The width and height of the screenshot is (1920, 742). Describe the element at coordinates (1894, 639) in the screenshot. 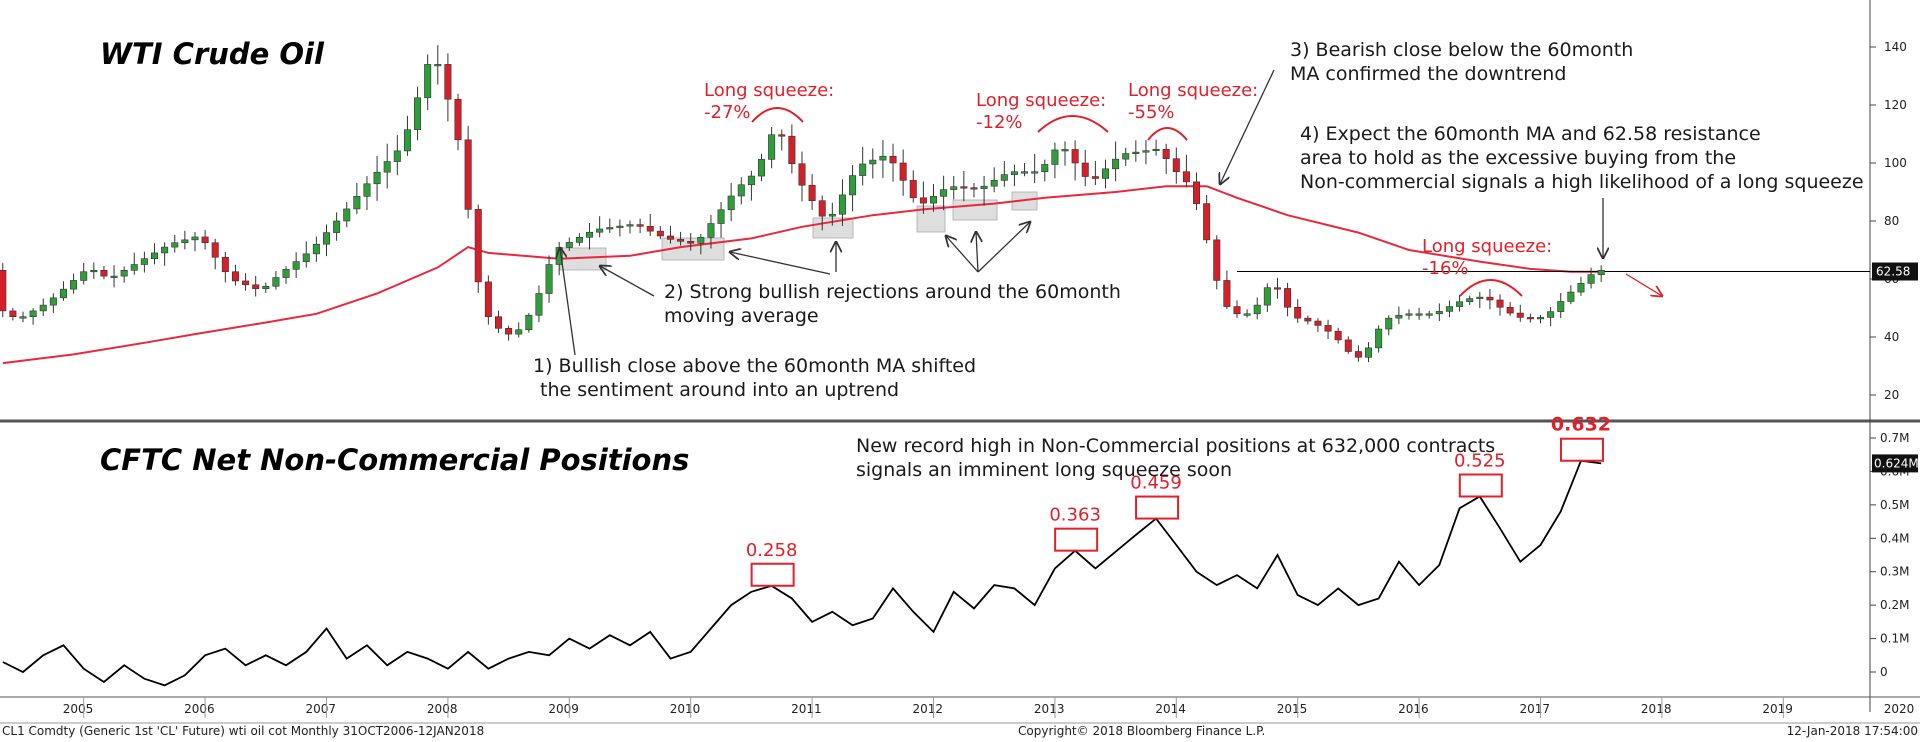

I see `cftc-y-tick-label: 0.1M` at that location.